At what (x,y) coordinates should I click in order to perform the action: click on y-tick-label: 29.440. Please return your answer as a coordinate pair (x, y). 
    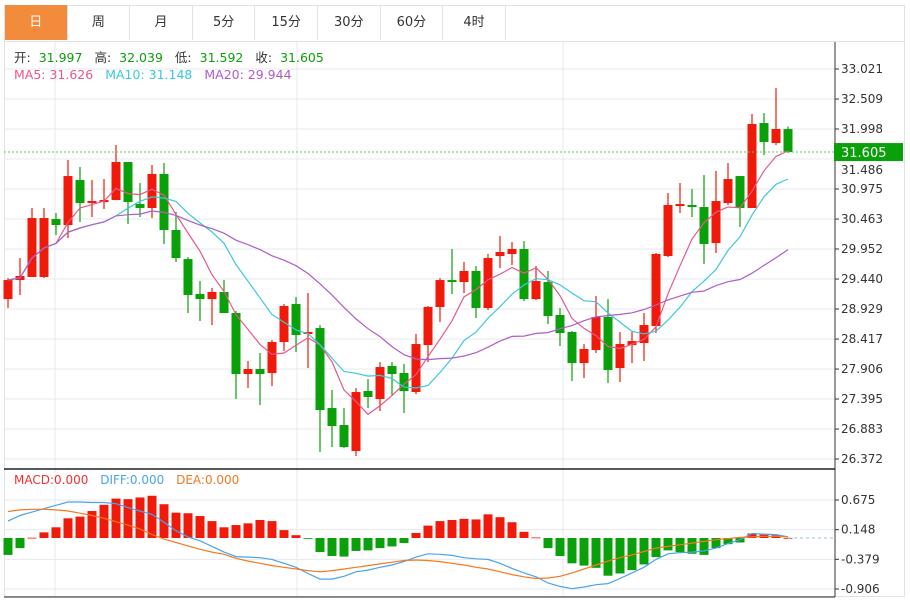
    Looking at the image, I should click on (862, 279).